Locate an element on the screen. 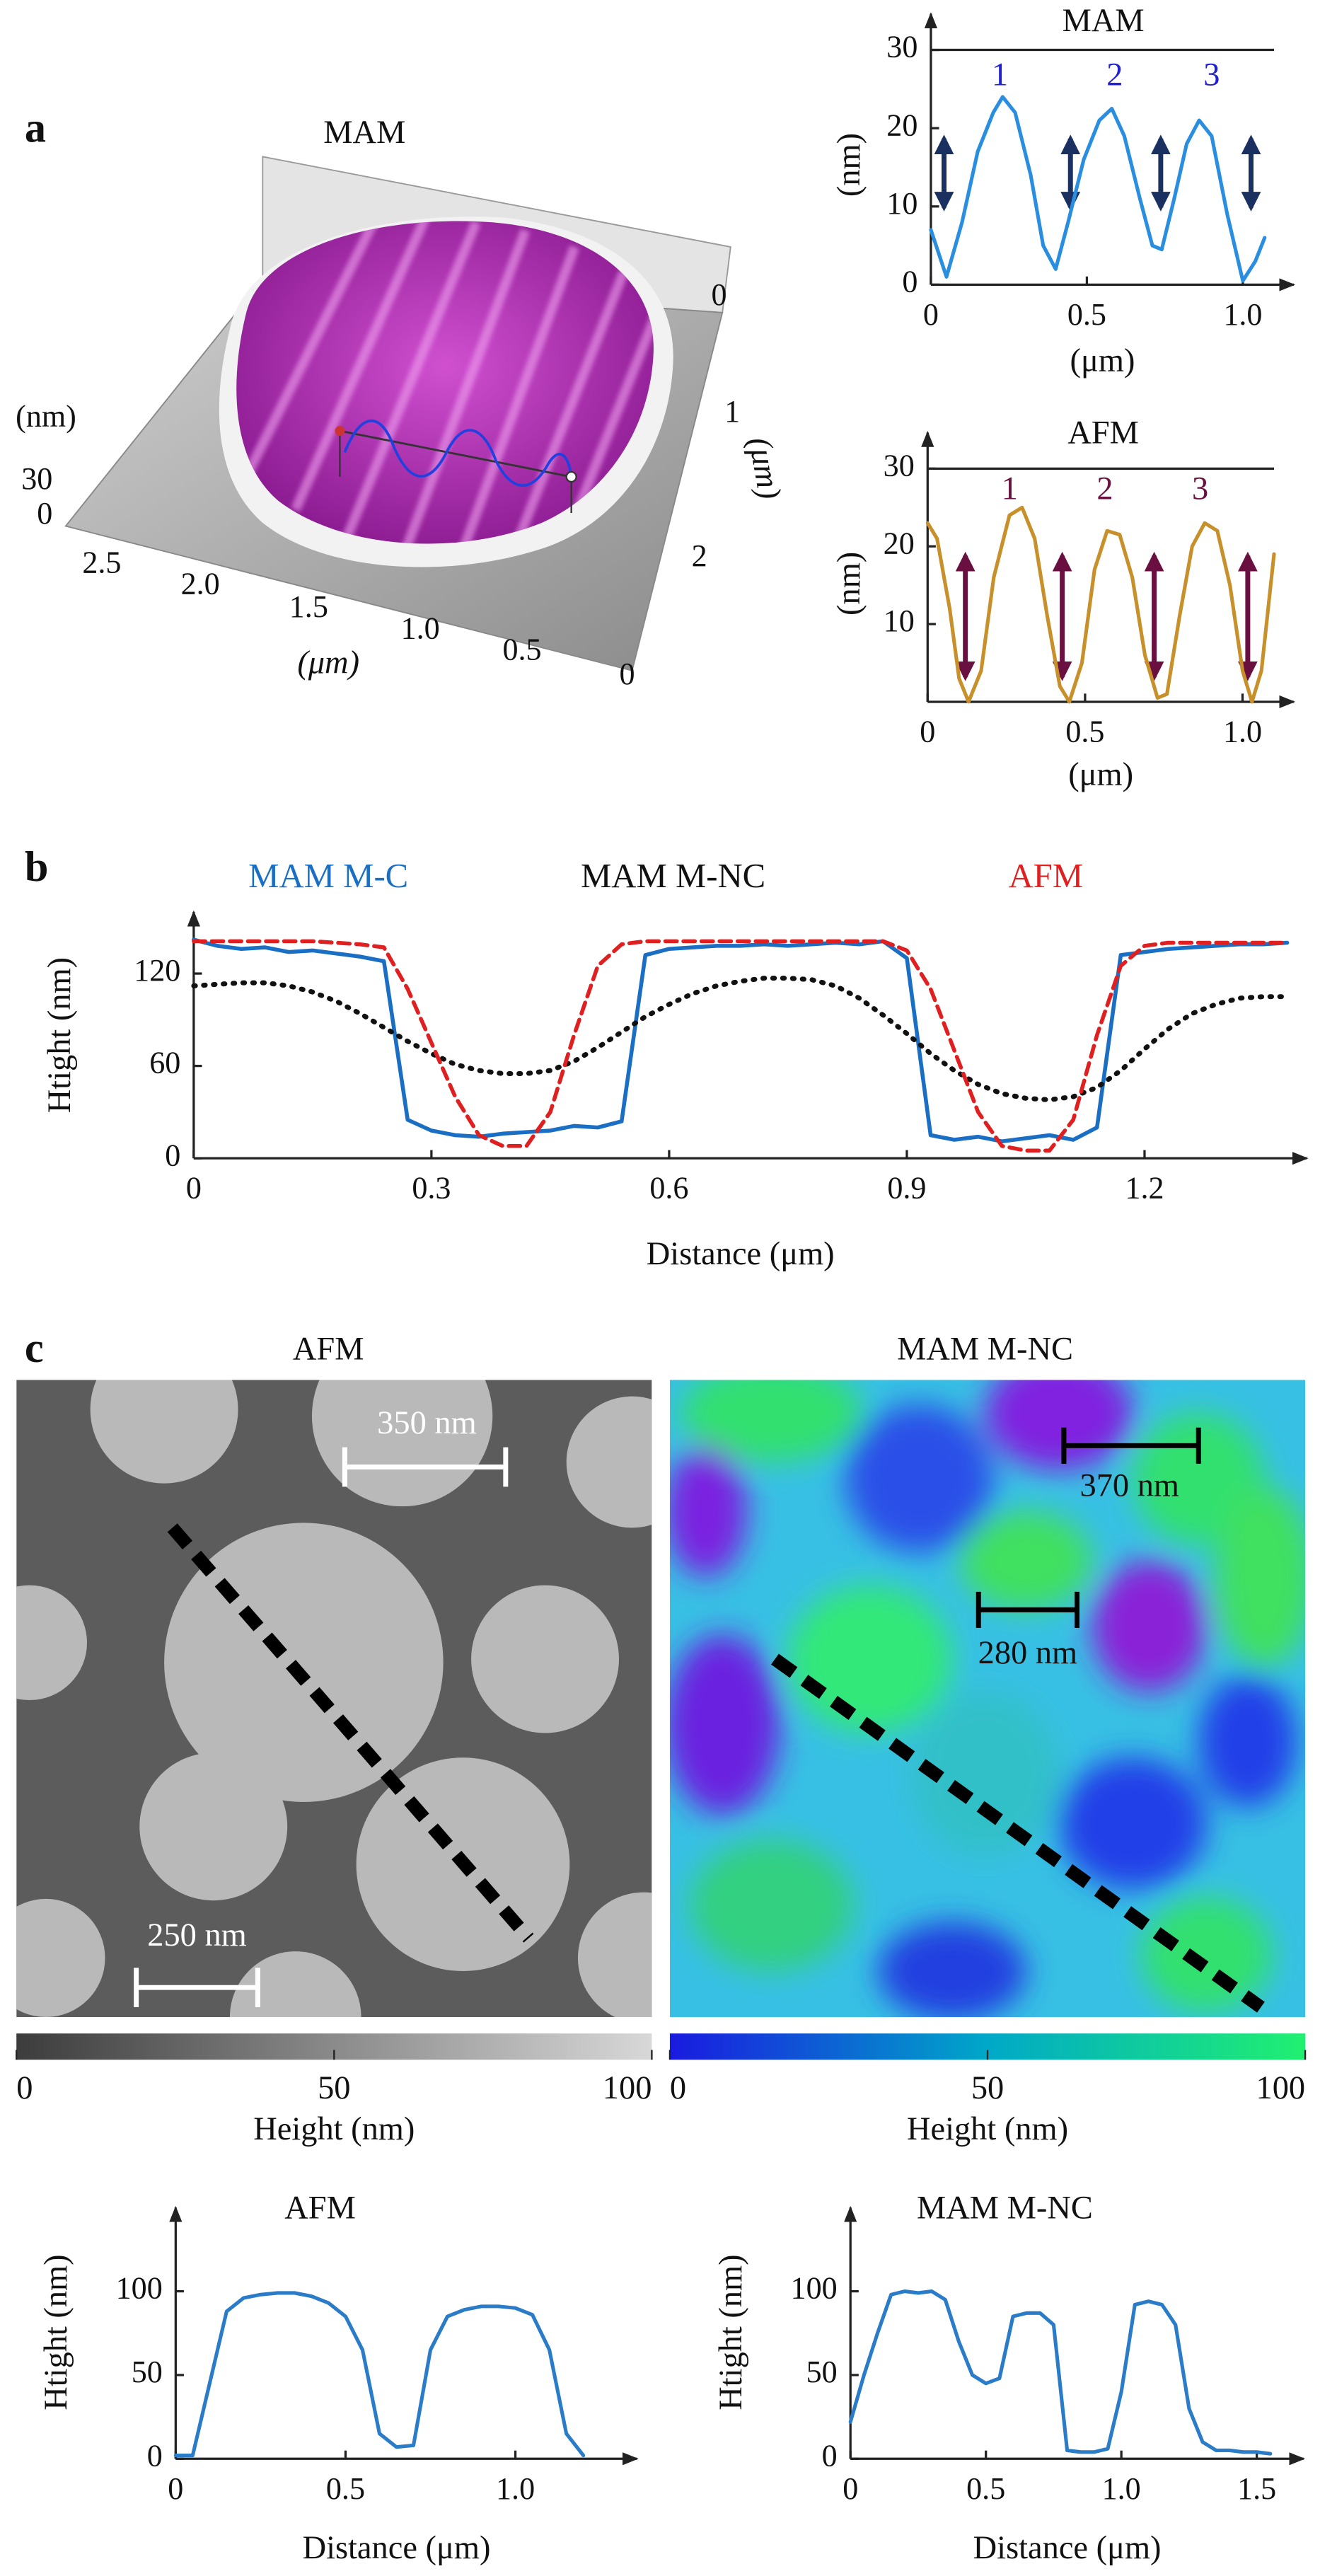 Image resolution: width=1320 pixels, height=2576 pixels. scale-bar-label: 350 nm is located at coordinates (427, 1423).